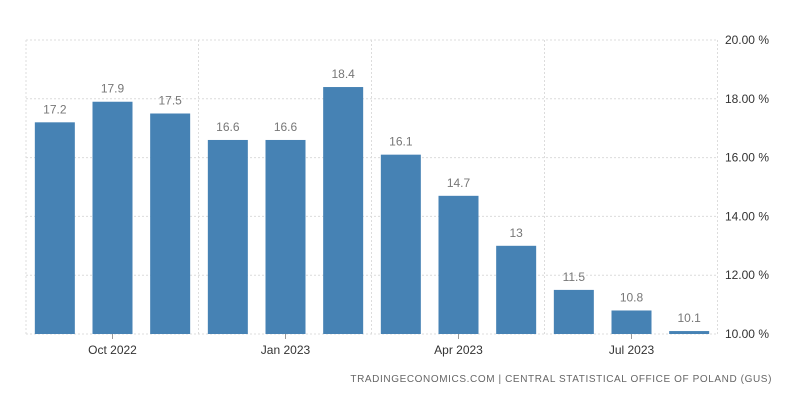  I want to click on bar-sep-2022, so click(54, 228).